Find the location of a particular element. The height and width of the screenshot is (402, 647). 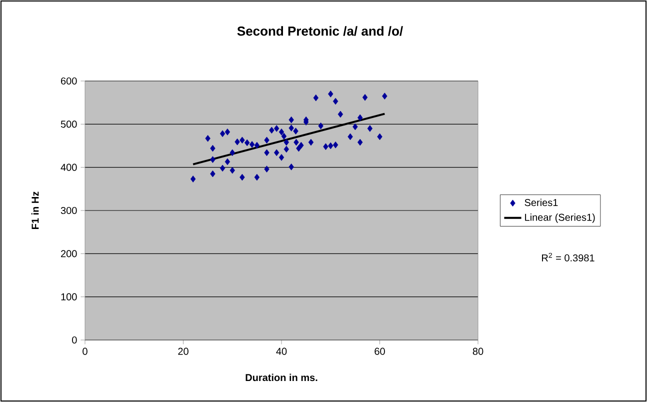

x-axis-title: Duration in ms. is located at coordinates (282, 378).